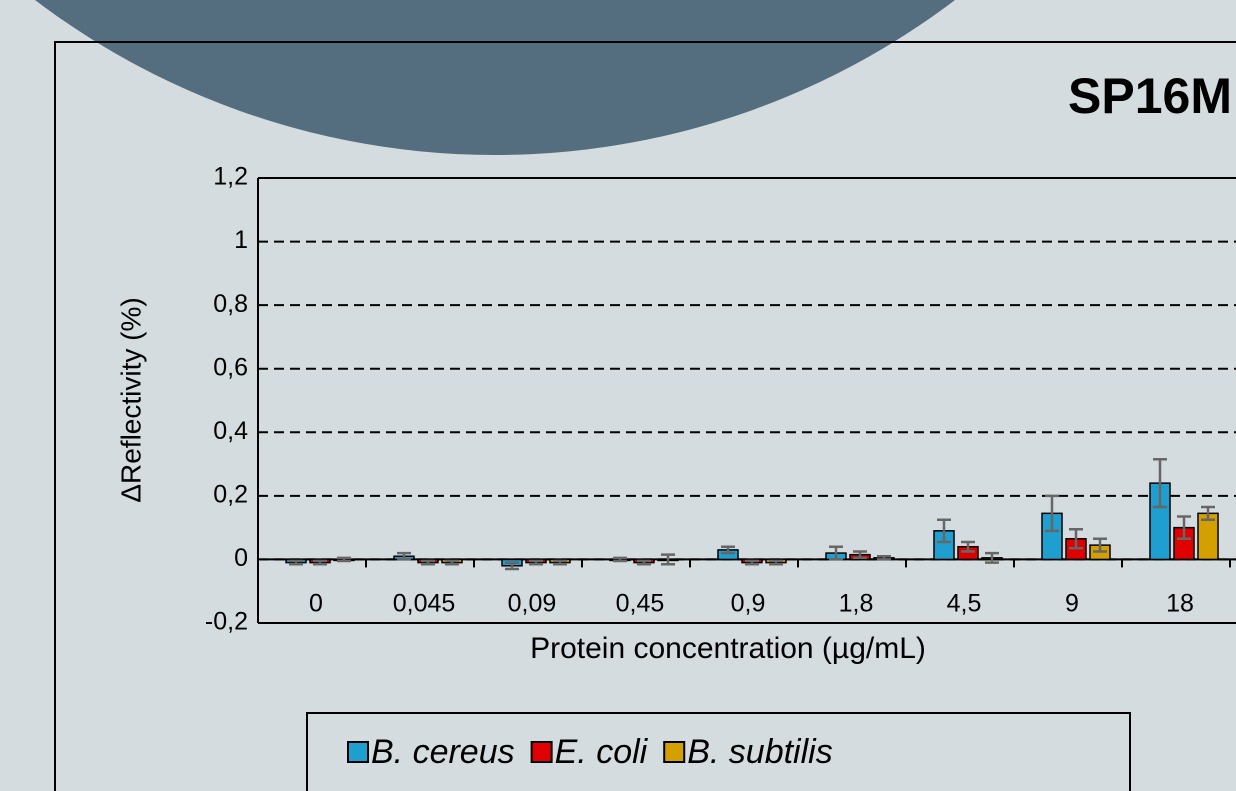 This screenshot has width=1236, height=791. What do you see at coordinates (602, 752) in the screenshot?
I see `legend-label: E. coli` at bounding box center [602, 752].